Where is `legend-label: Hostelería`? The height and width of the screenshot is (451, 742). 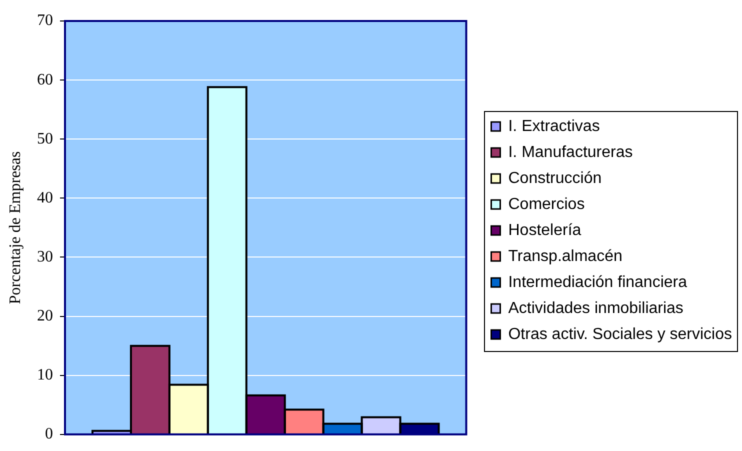
legend-label: Hostelería is located at coordinates (545, 230).